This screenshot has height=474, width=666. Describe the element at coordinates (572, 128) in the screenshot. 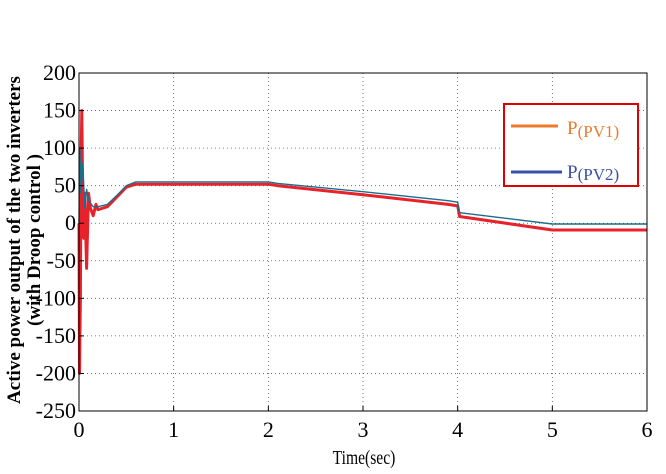

I see `legend-label-pv1-main: P` at that location.